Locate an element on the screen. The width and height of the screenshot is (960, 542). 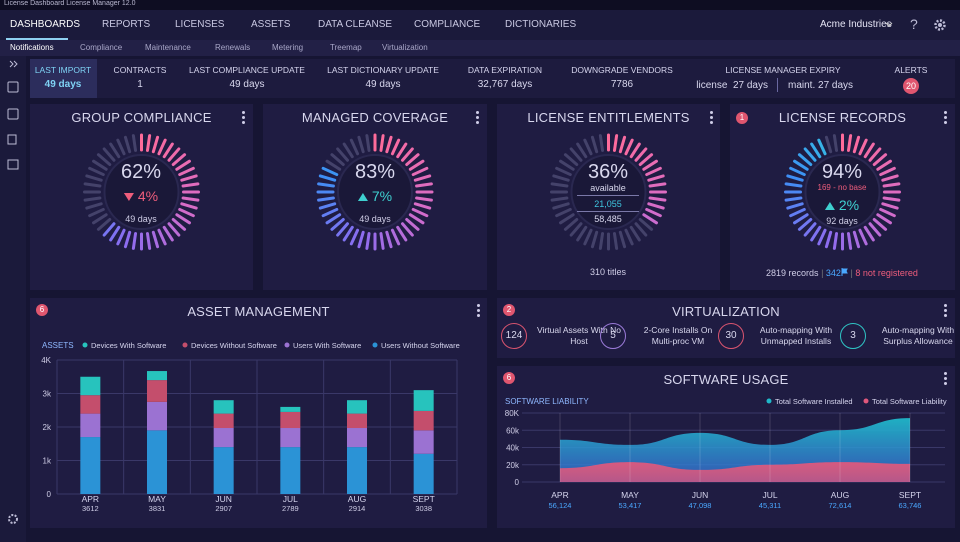
account-selector: Acme Industries is located at coordinates (856, 24).